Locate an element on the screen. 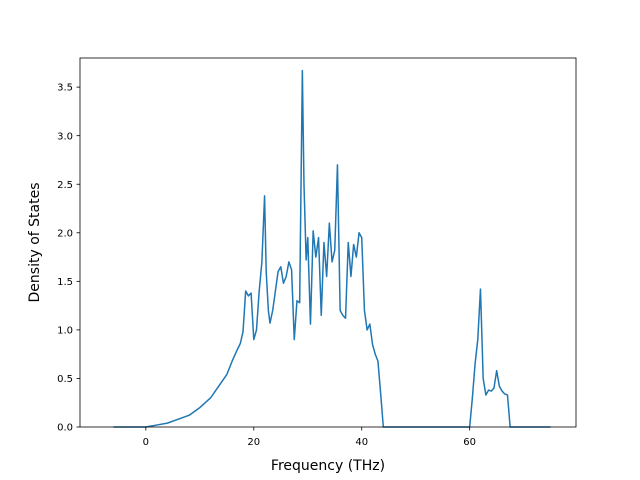  y-tick-label: 3.5 is located at coordinates (65, 88).